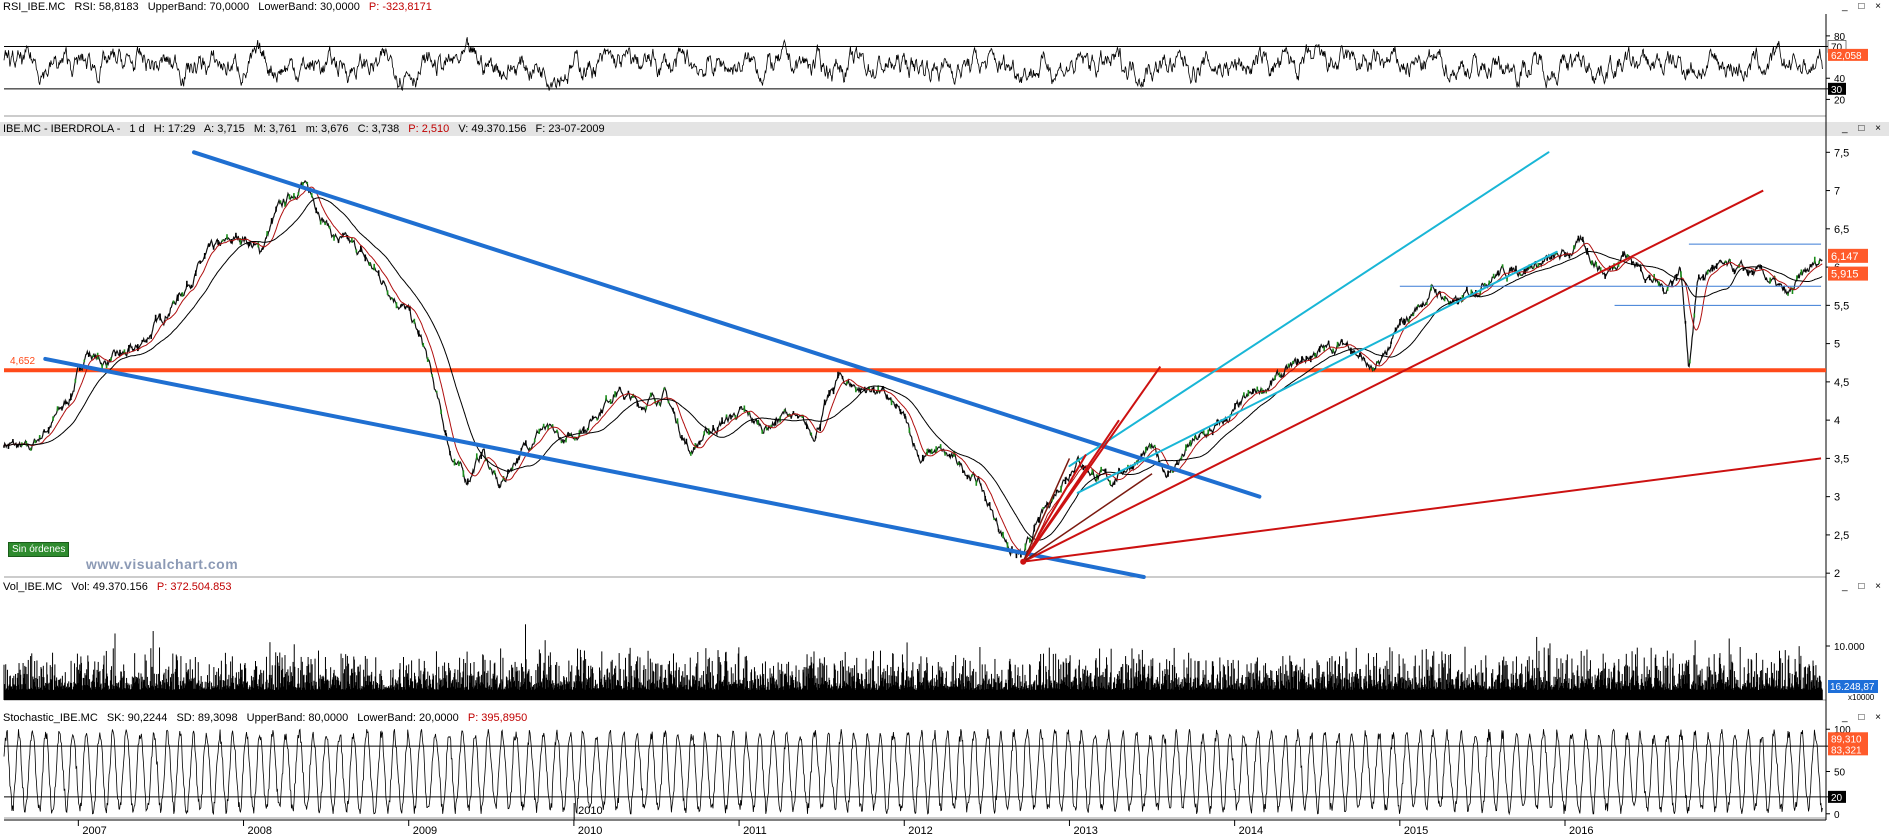 The width and height of the screenshot is (1889, 838). I want to click on rsi-upper-band: UpperBand: 70,0000, so click(198, 7).